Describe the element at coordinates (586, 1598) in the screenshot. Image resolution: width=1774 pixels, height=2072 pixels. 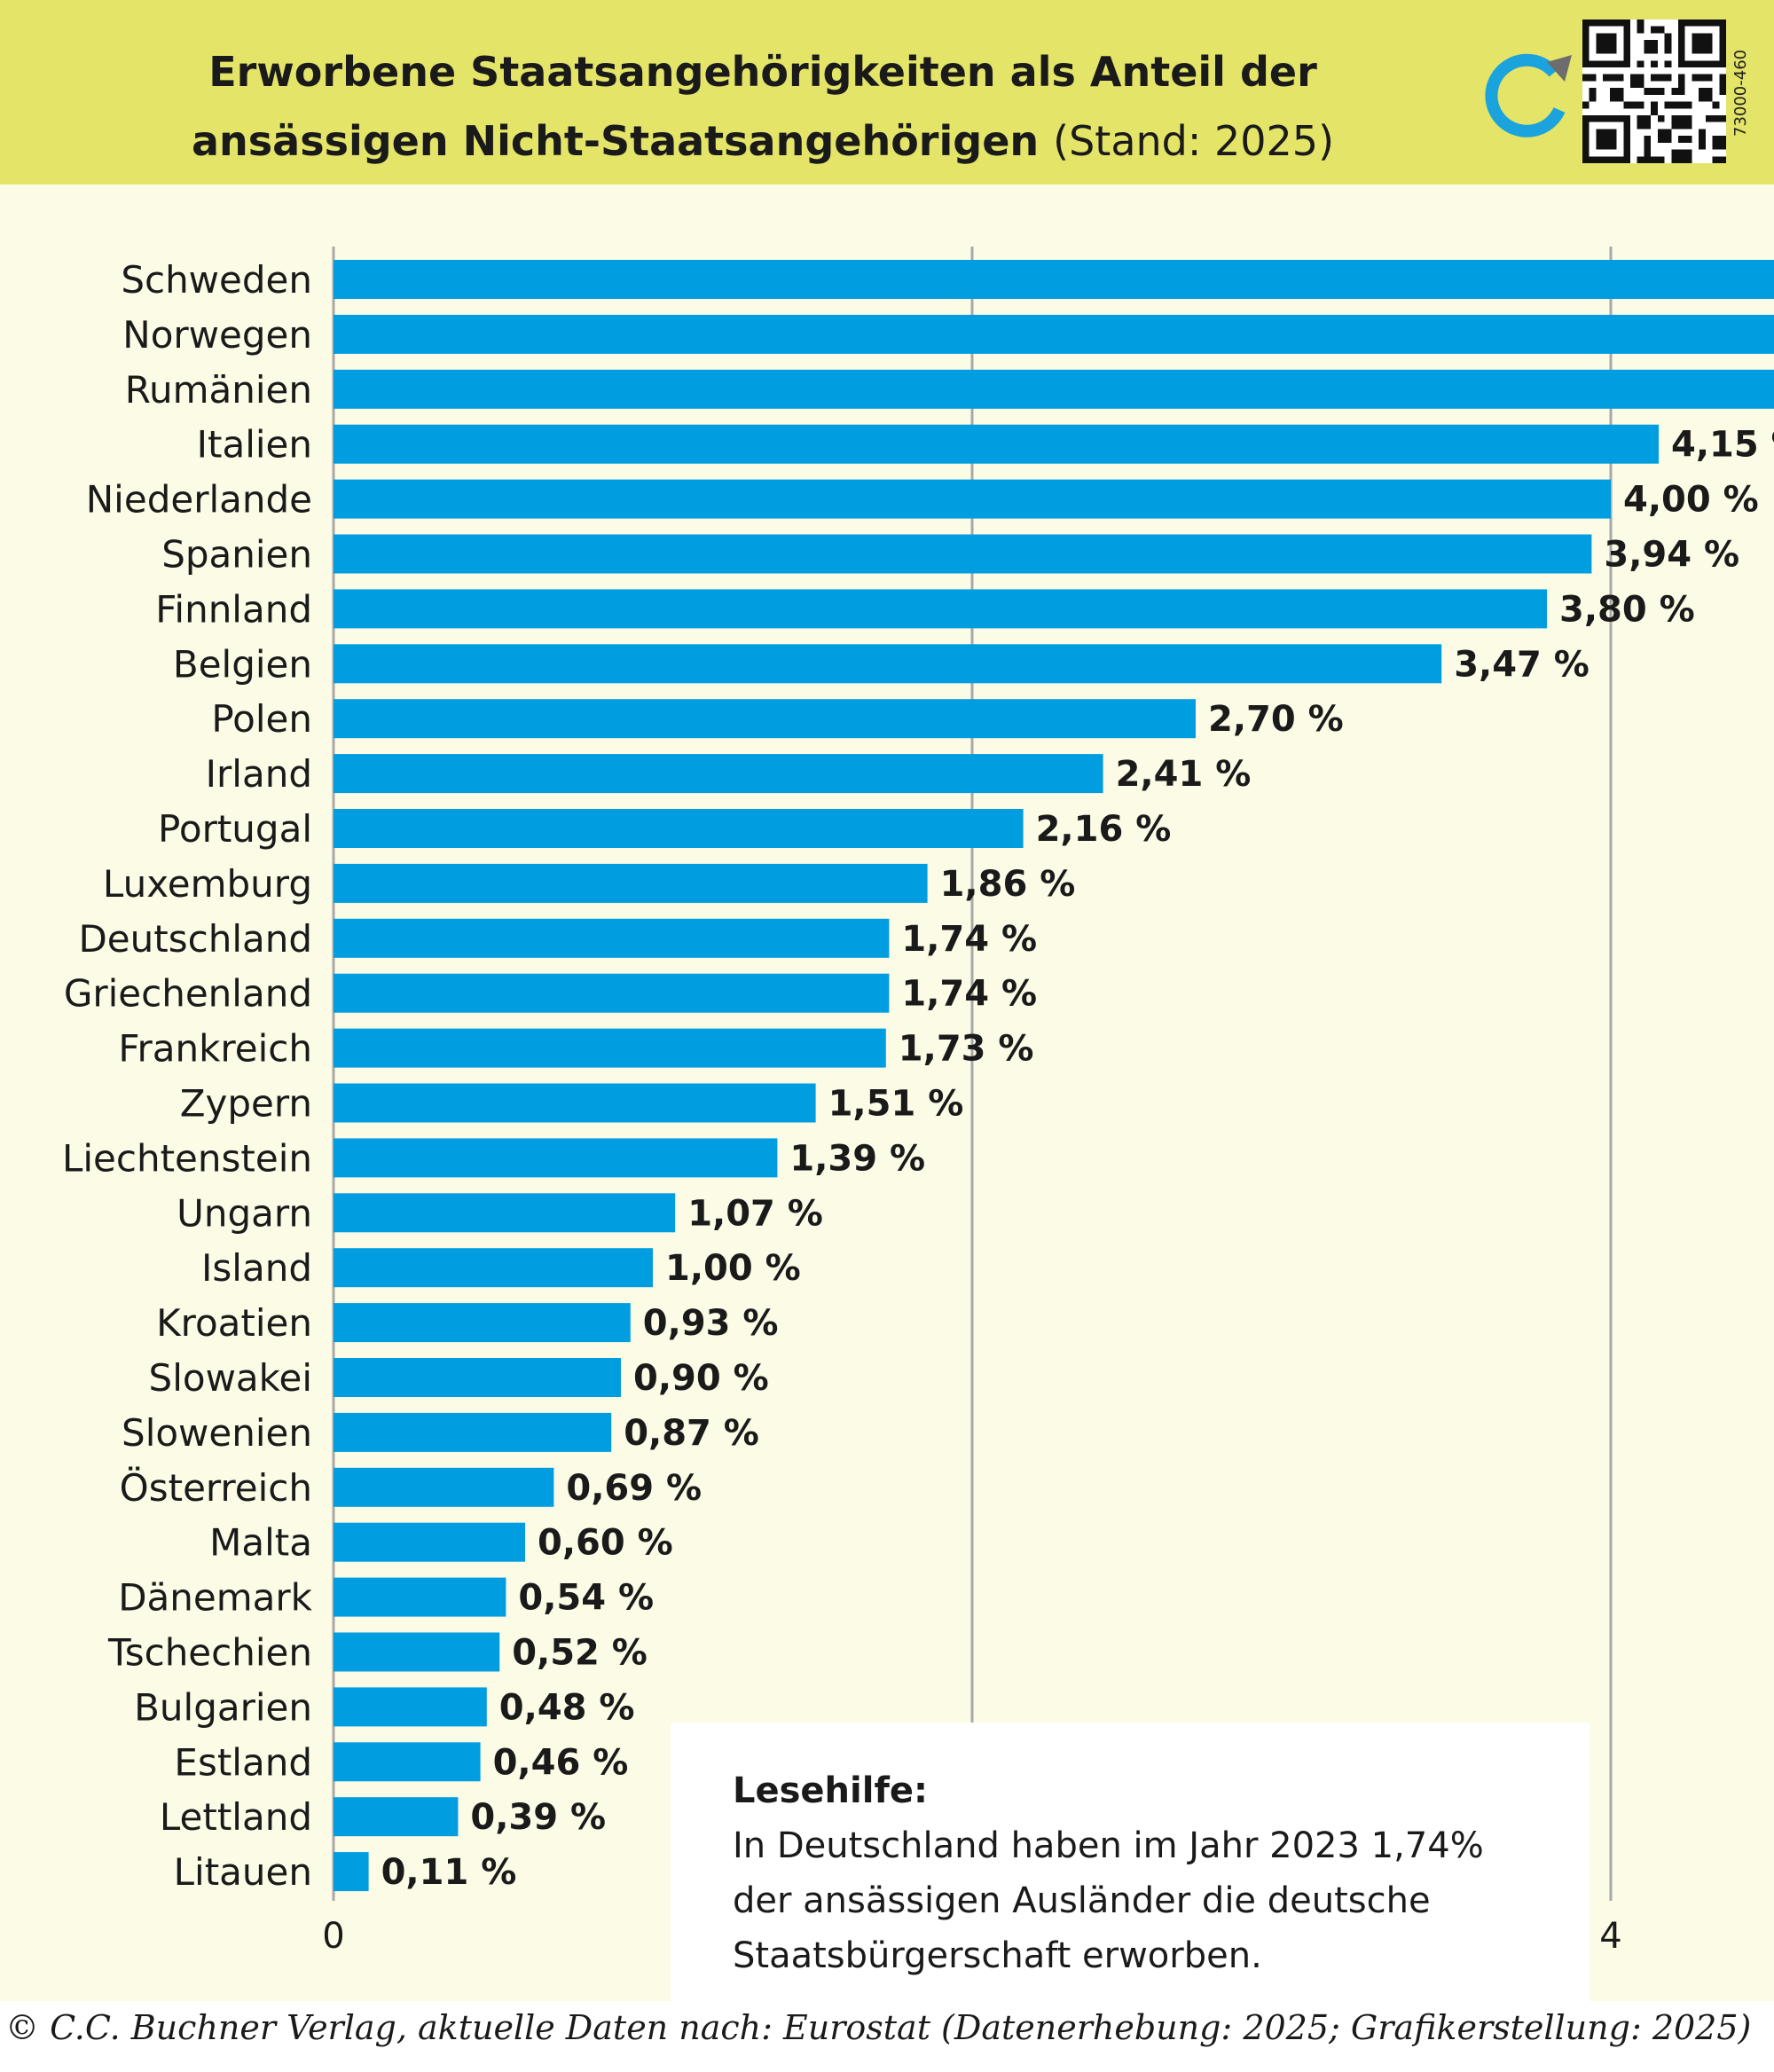
I see `value-label: 0,54 %` at that location.